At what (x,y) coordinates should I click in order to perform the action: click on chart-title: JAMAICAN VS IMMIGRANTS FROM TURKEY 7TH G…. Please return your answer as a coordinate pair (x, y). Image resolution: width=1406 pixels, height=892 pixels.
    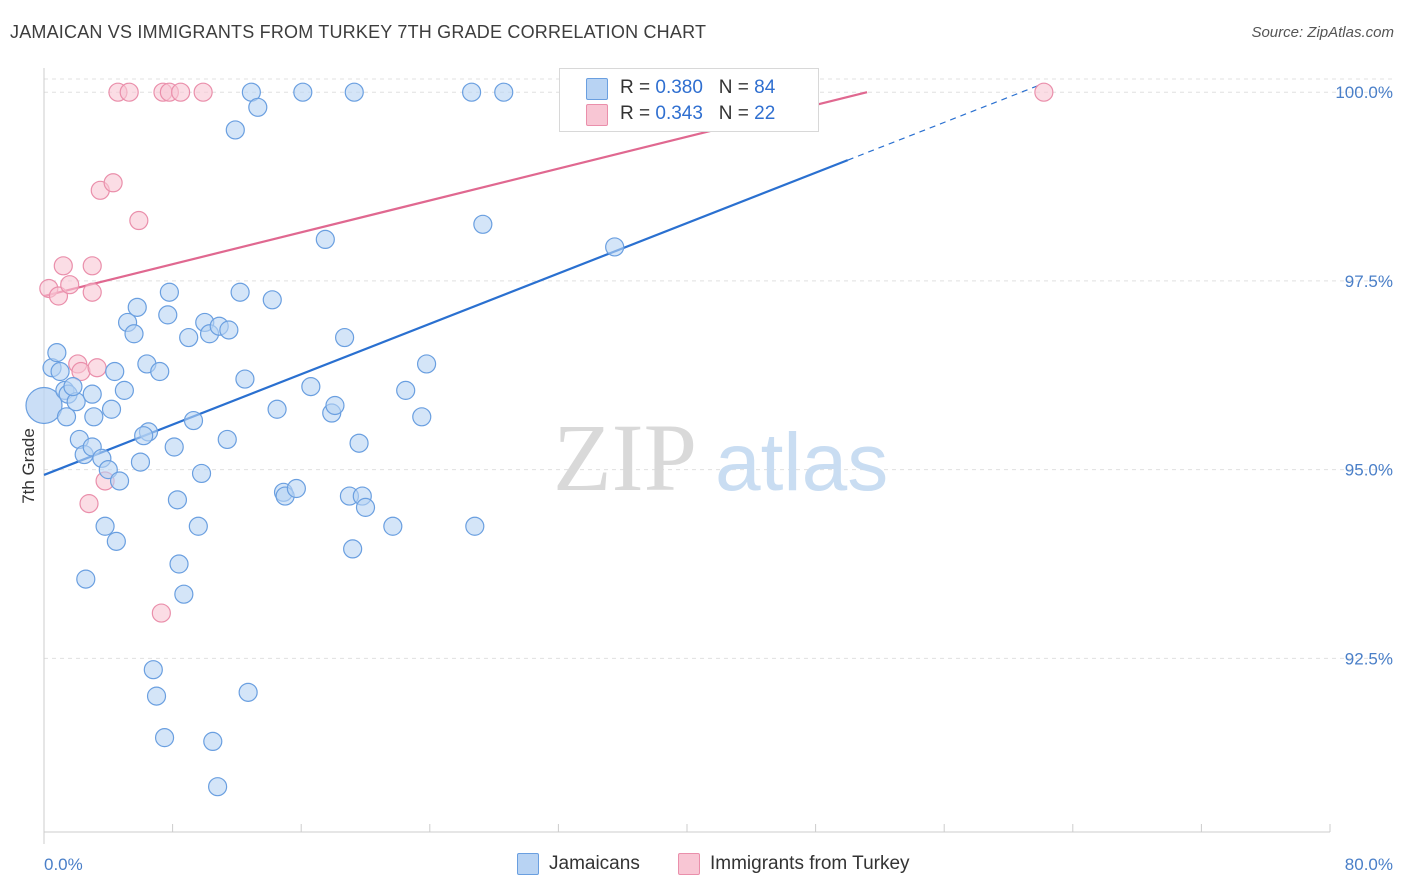
    Looking at the image, I should click on (358, 32).